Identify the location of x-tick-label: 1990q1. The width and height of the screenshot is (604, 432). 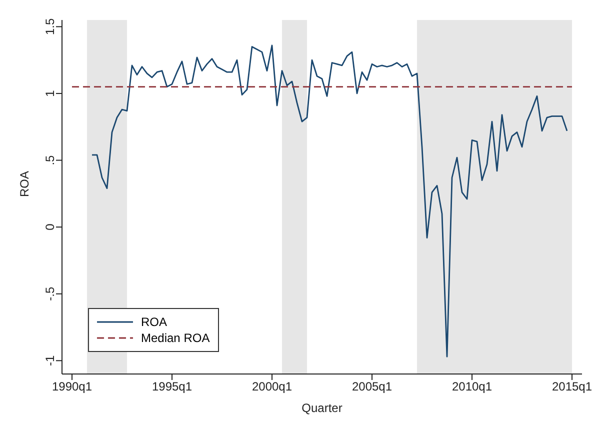
(72, 387).